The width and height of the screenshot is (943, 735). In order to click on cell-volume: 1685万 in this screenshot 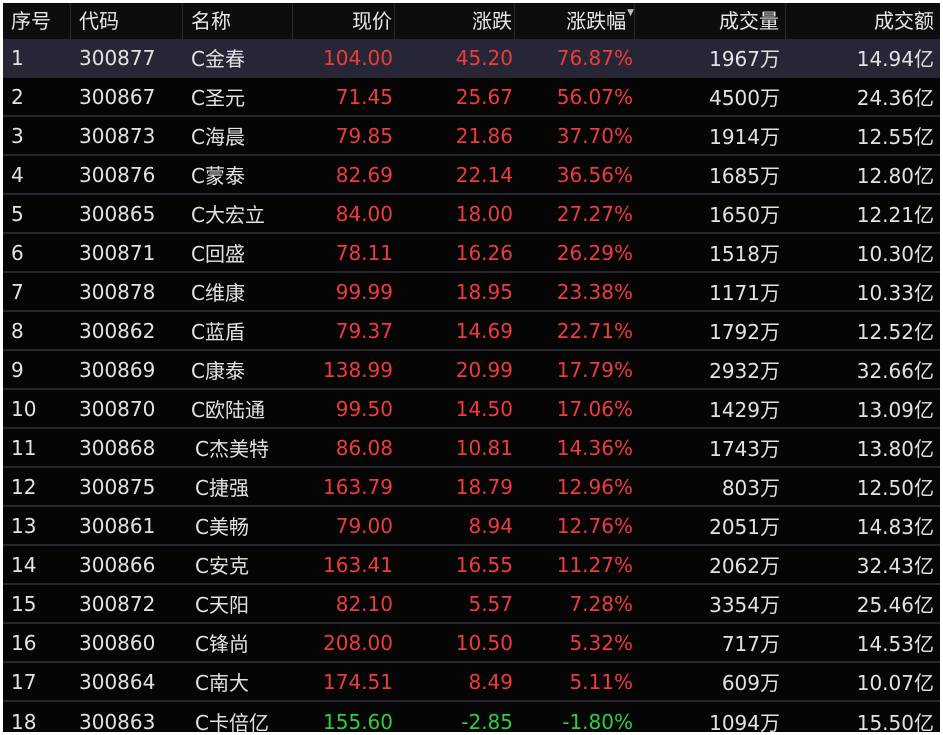, I will do `click(744, 176)`.